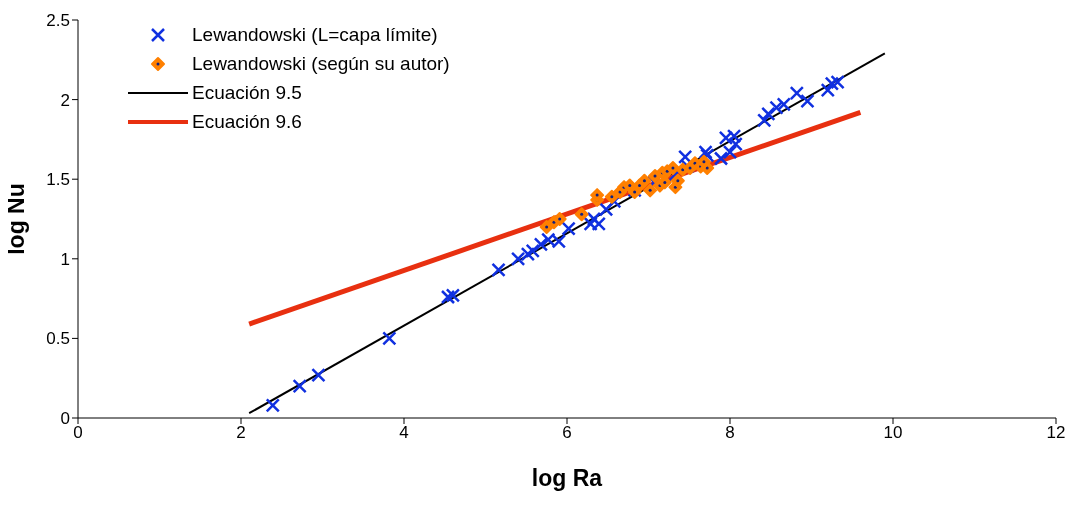 This screenshot has width=1079, height=516. Describe the element at coordinates (16, 219) in the screenshot. I see `y-axis-title: log Nu` at that location.